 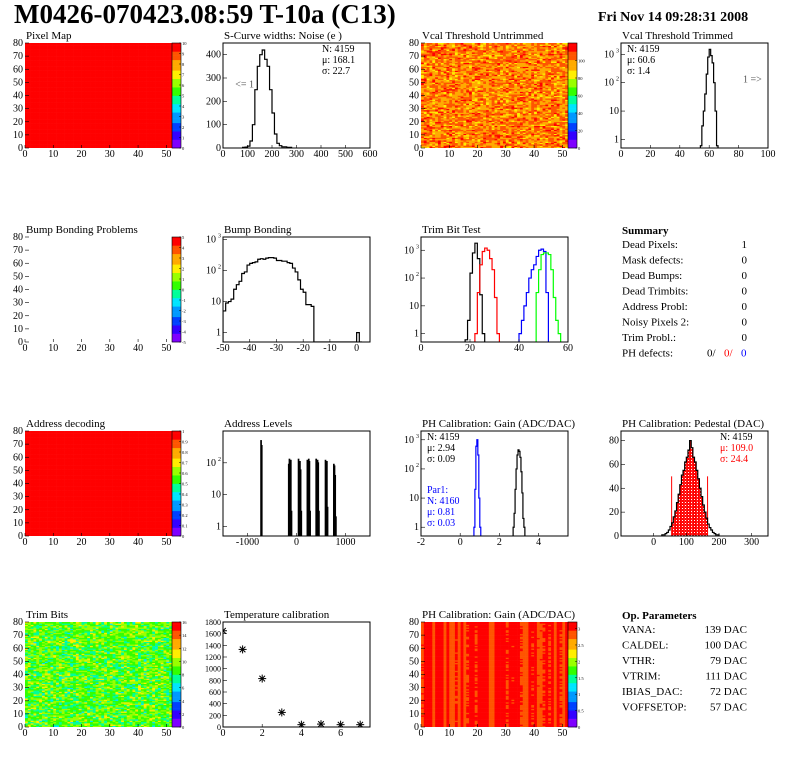 I want to click on plot-title: Pixel Map, so click(x=49, y=36).